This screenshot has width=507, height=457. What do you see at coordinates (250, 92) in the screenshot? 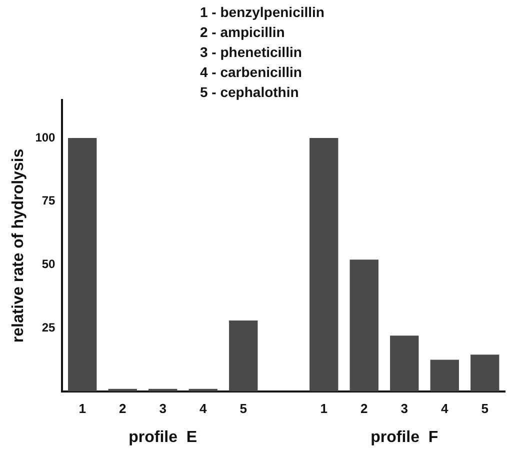
I see `annotation: 5 - cephalothin` at bounding box center [250, 92].